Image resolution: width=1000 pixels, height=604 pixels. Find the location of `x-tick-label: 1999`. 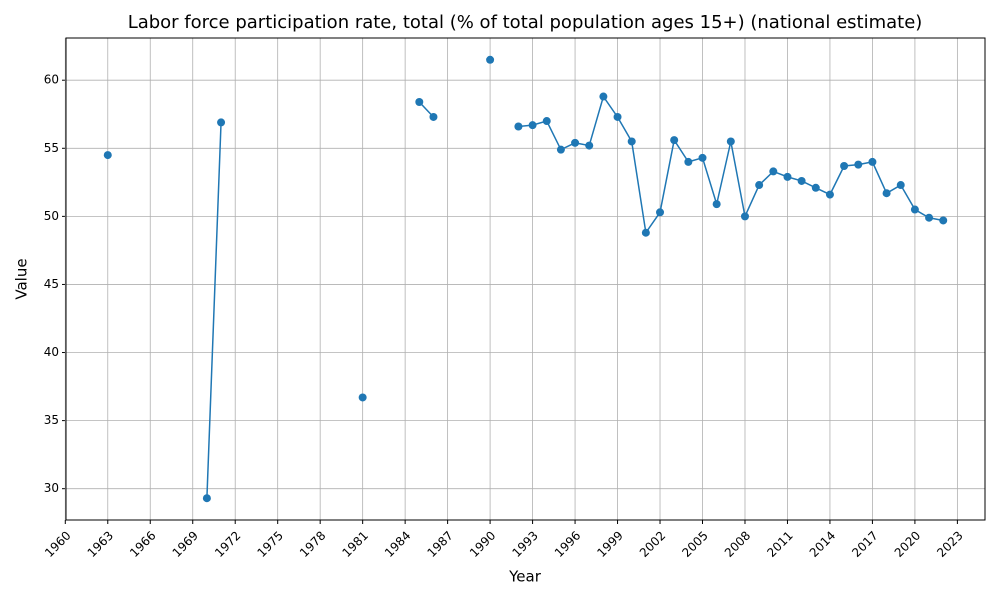

x-tick-label: 1999 is located at coordinates (609, 543).